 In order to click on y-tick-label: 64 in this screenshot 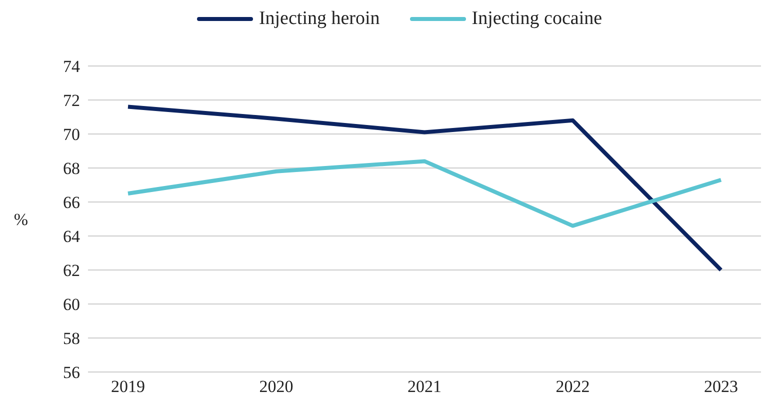, I will do `click(71, 236)`.